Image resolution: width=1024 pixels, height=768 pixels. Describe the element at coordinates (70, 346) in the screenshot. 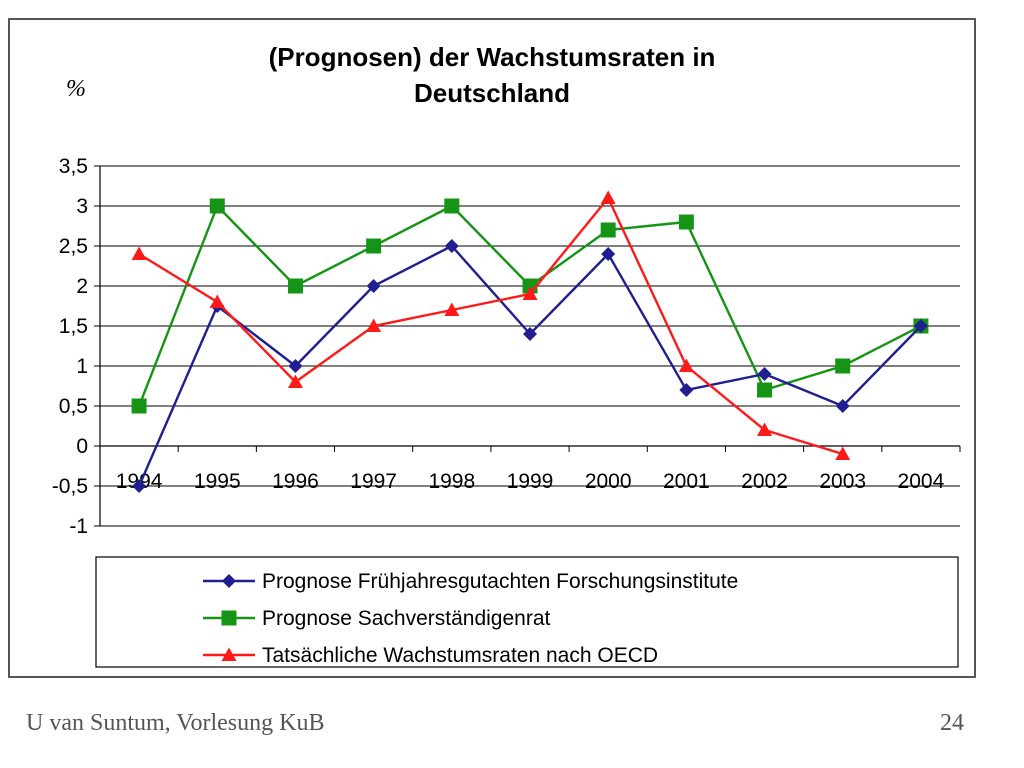

I see `y-tick-labels: 3,5 3 2,5 2 1,5 1 0,5 0 -0,5 -1` at that location.